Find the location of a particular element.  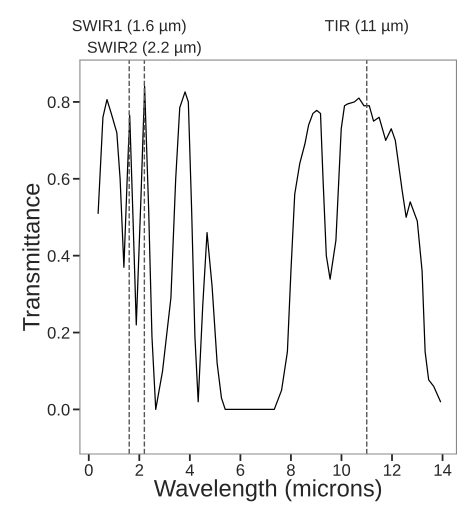

ref-line-label: SWIR2 (2.2 µm) is located at coordinates (144, 48).